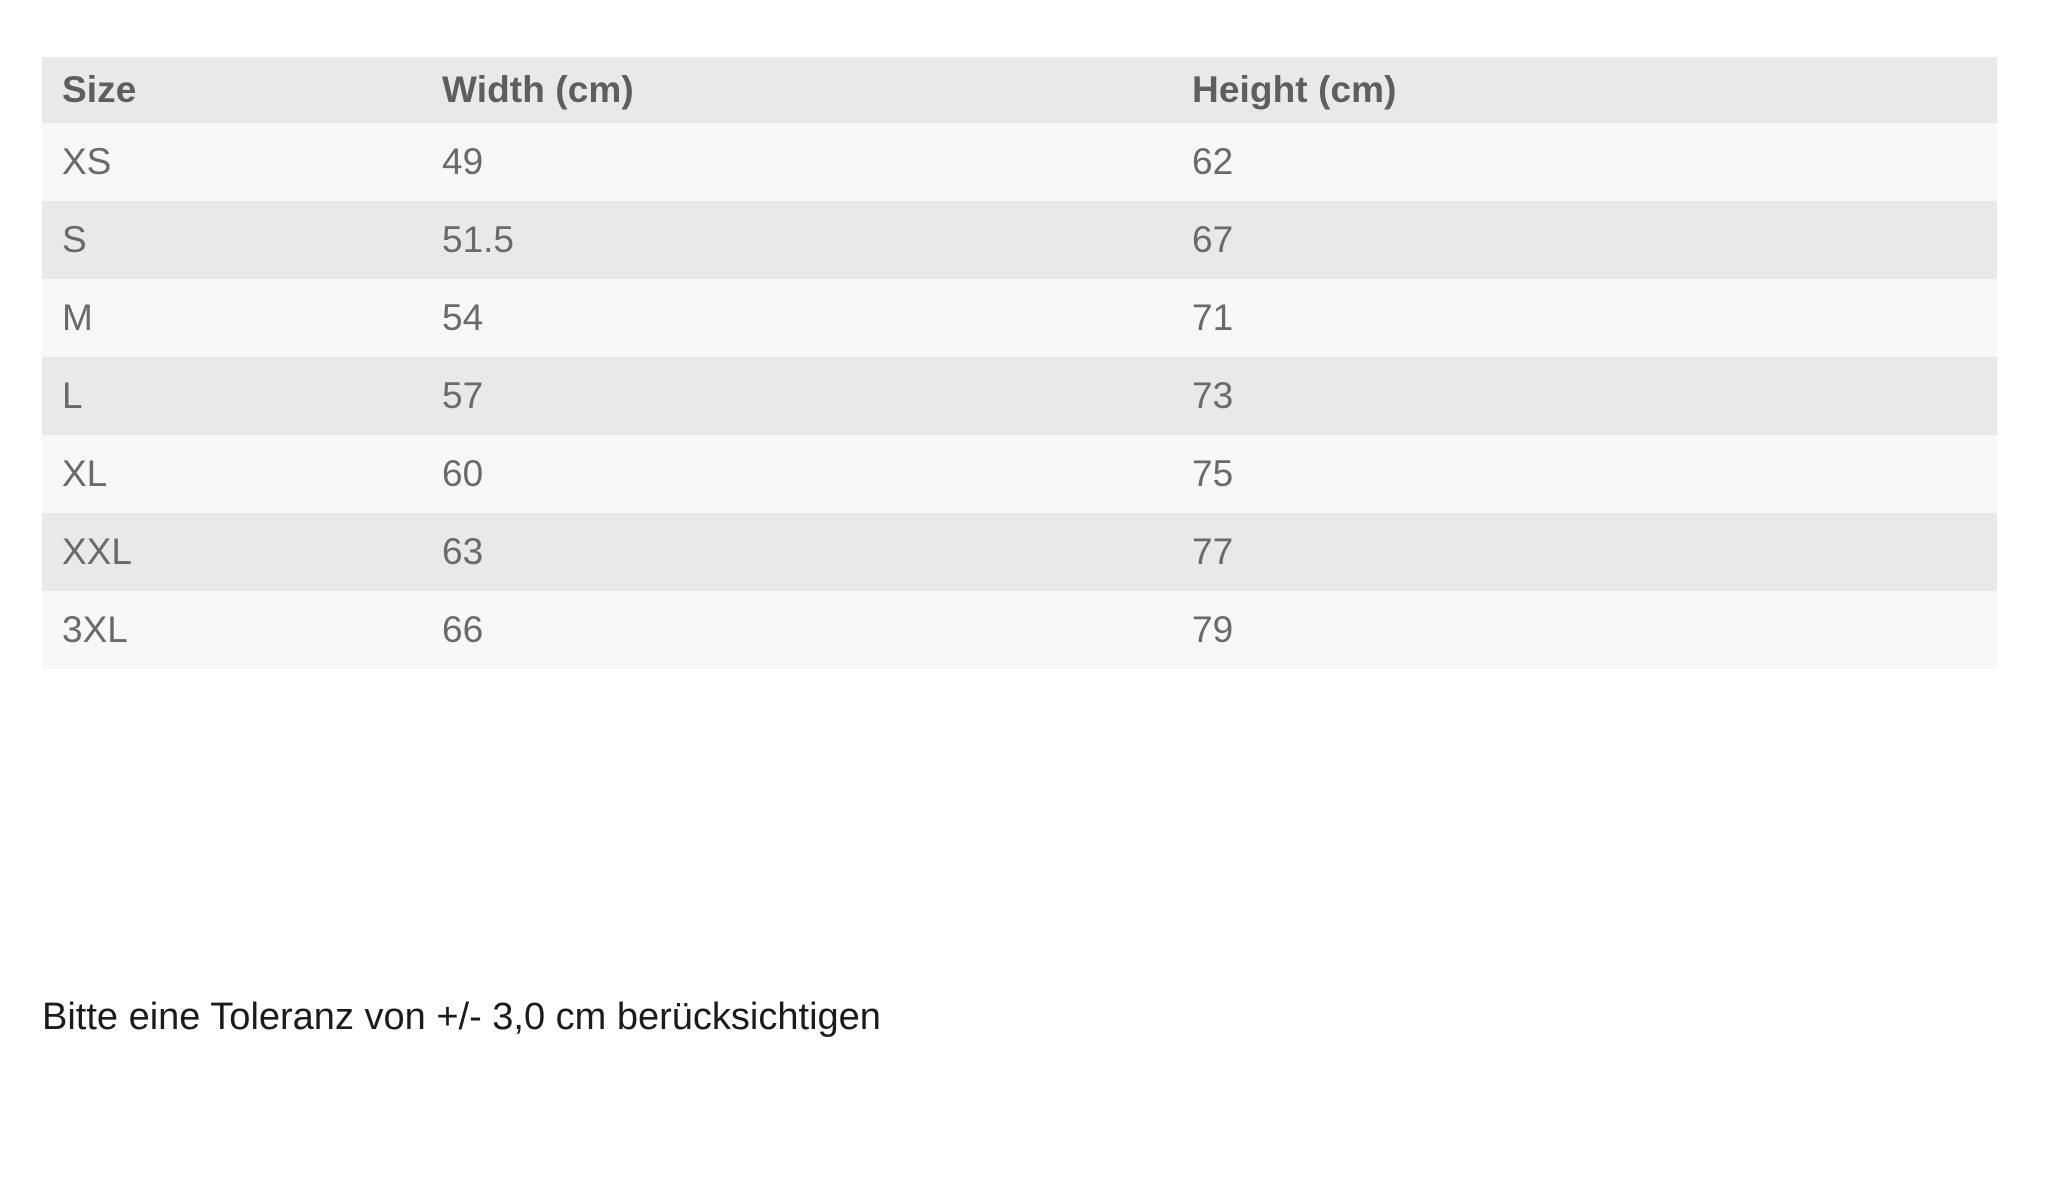  I want to click on cell-width: 54, so click(463, 317).